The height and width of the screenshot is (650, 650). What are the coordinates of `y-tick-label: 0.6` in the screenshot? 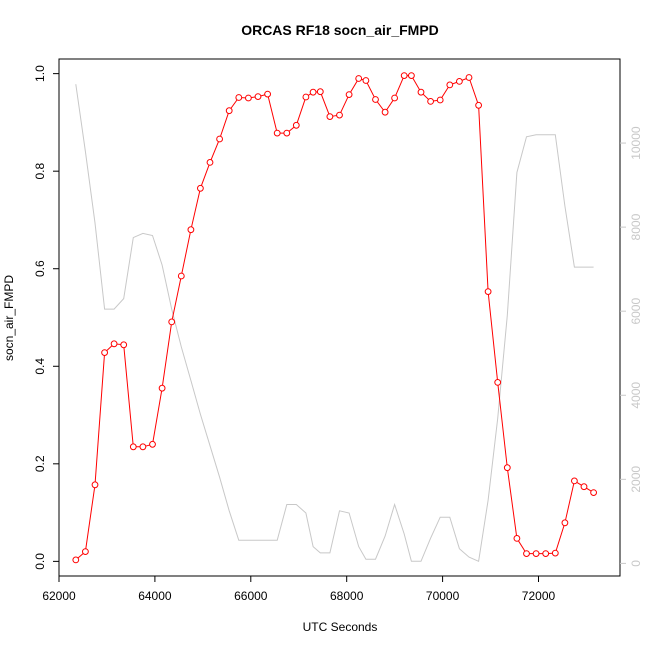 It's located at (40, 268).